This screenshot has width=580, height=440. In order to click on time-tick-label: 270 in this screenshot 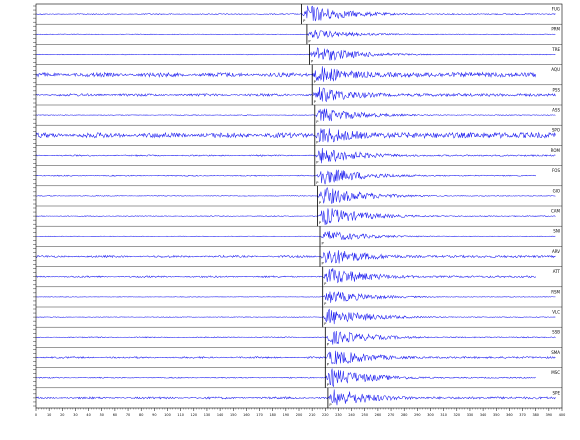, I will do `click(391, 415)`.